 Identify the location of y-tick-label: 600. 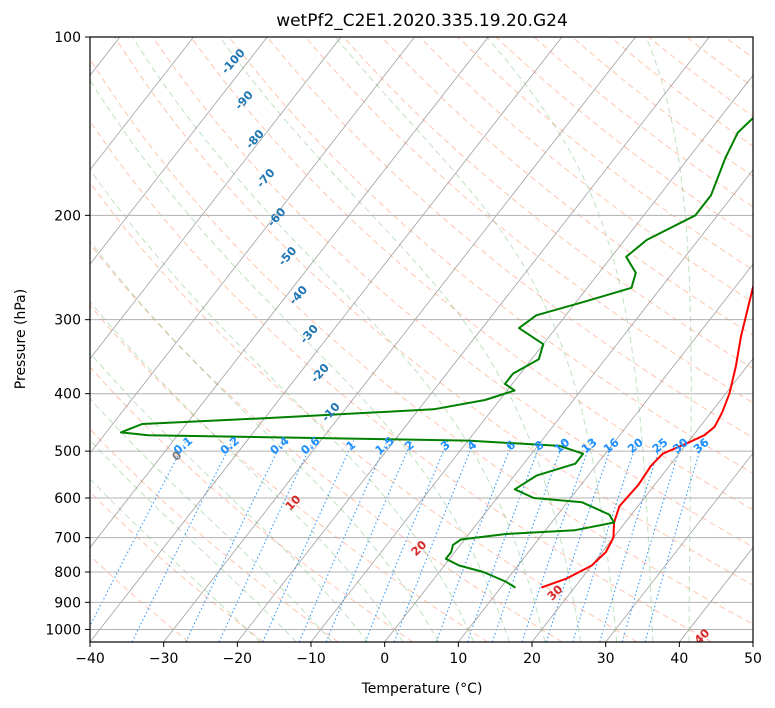
(67, 499).